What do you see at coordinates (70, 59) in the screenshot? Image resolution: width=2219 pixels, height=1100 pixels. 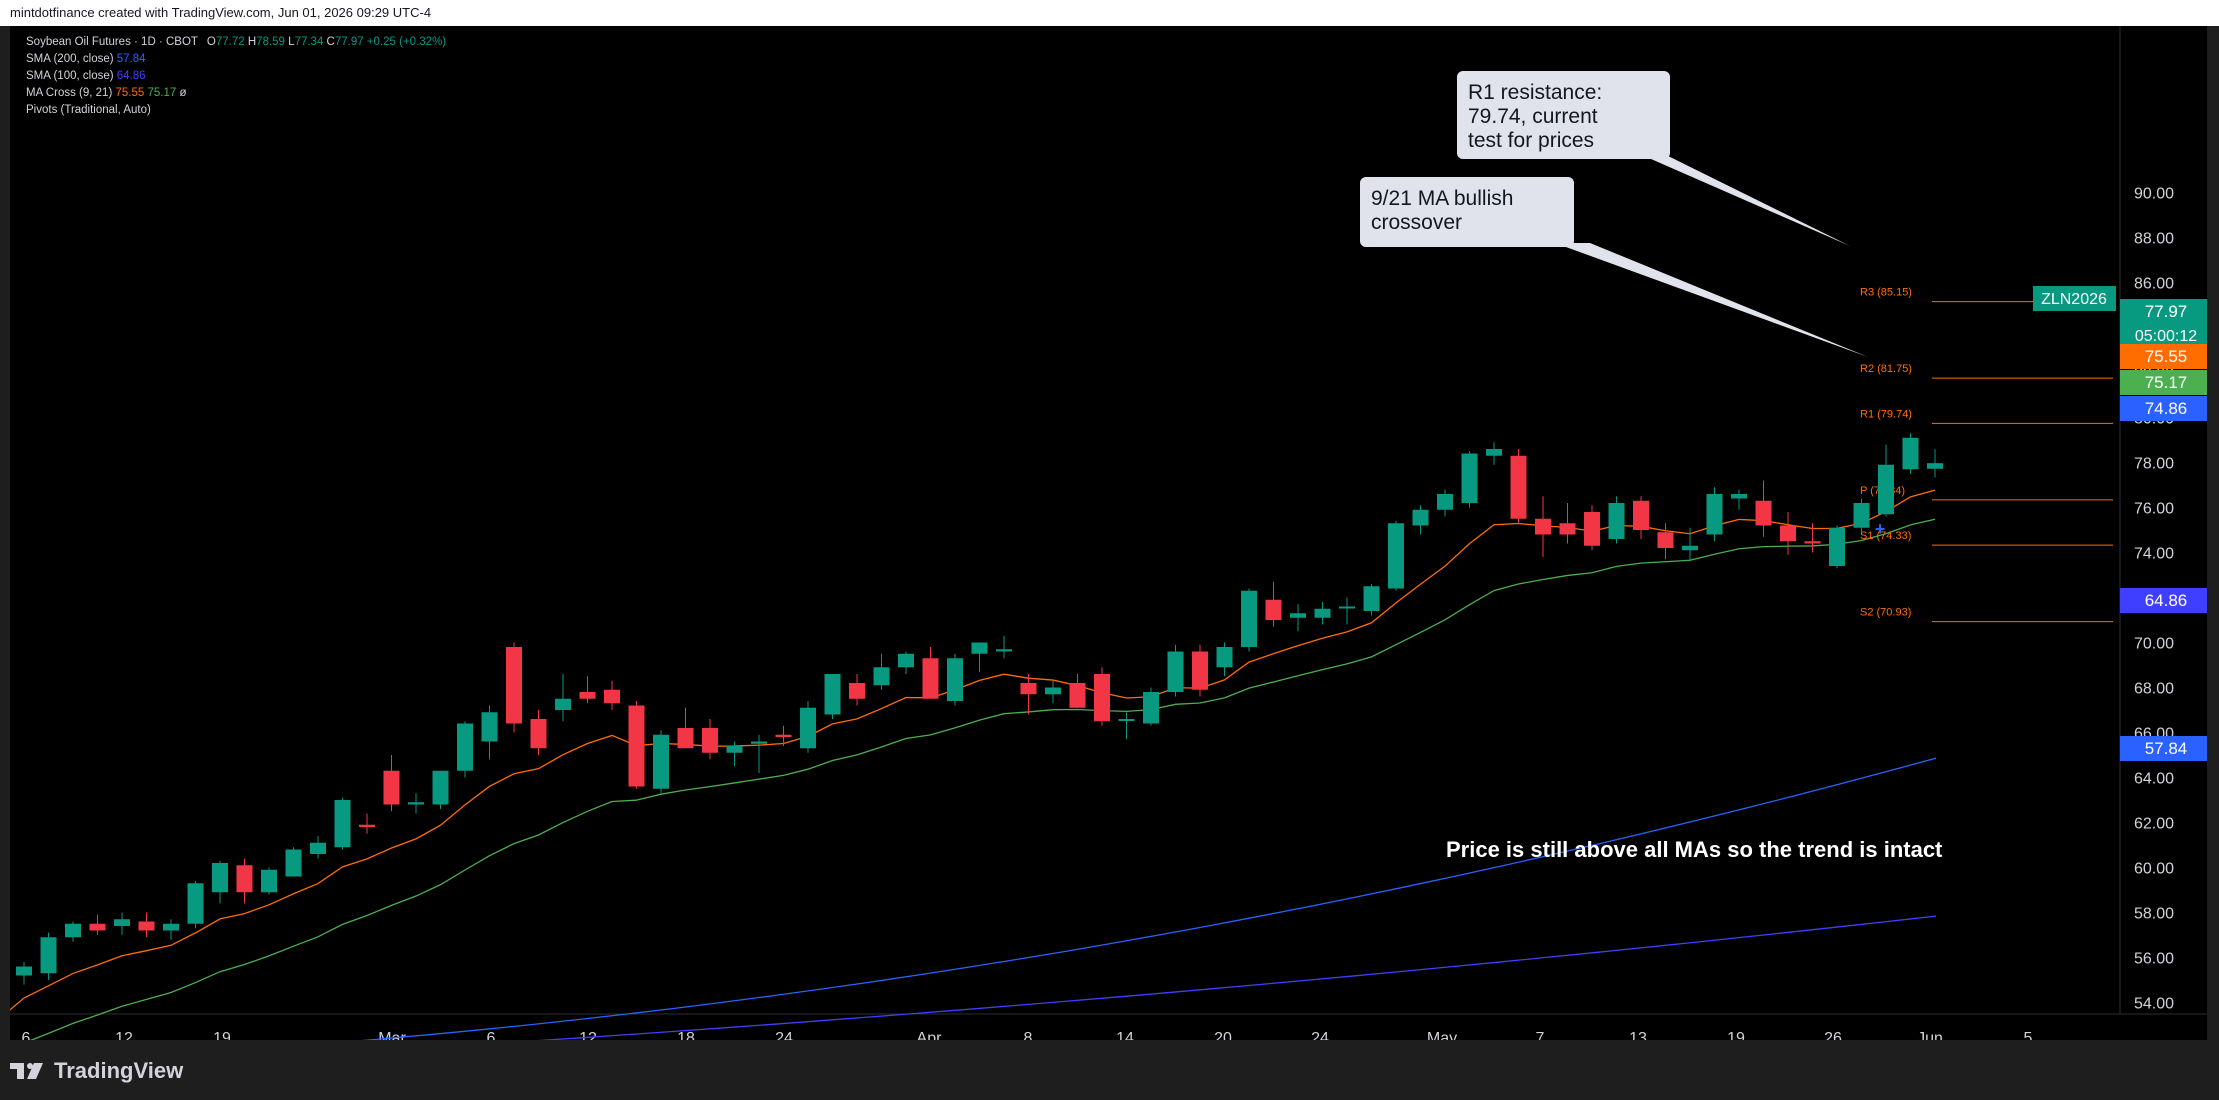 I see `legend-sma200-label: SMA (200, close)` at bounding box center [70, 59].